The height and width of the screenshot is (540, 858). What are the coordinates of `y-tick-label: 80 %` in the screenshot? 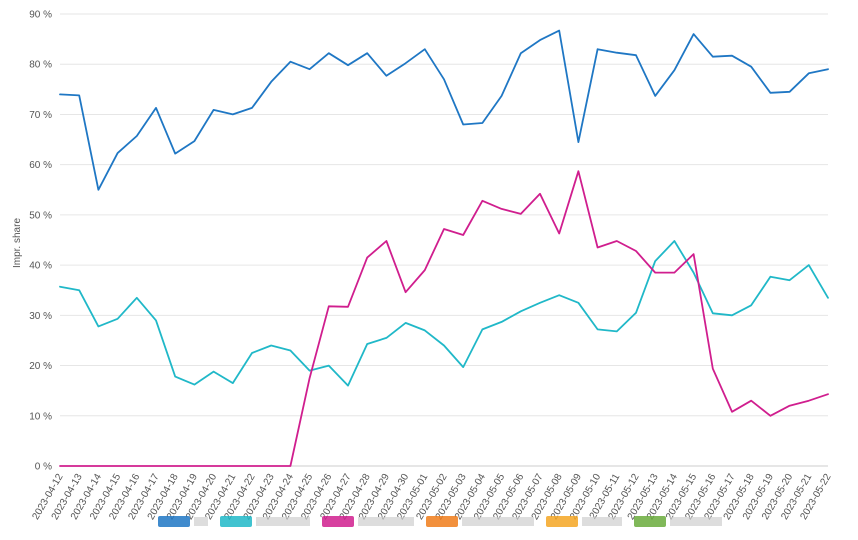 It's located at (40, 65).